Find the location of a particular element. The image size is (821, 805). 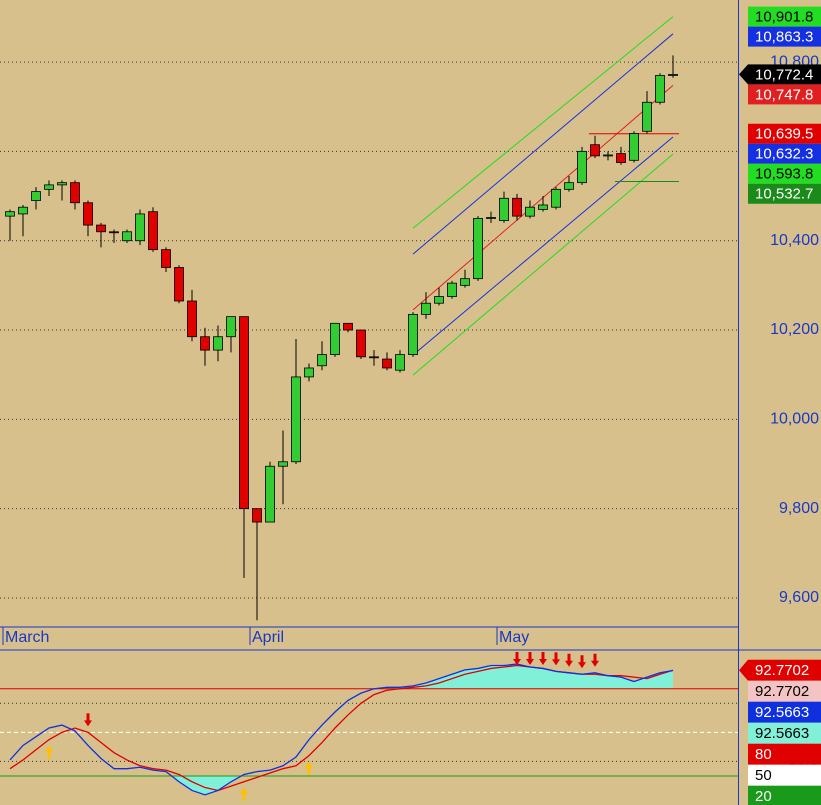

value-marker-label: 10,639.5 is located at coordinates (784, 134).